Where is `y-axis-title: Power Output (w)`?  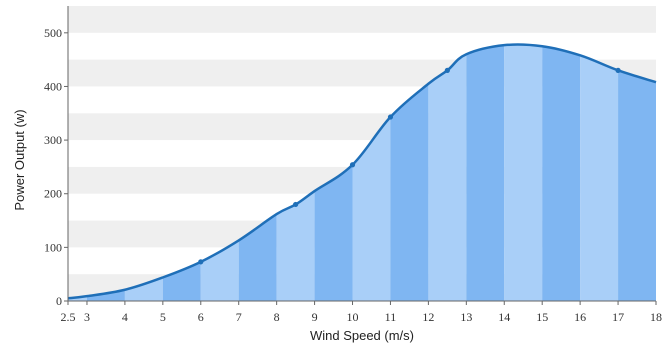 y-axis-title: Power Output (w) is located at coordinates (19, 159).